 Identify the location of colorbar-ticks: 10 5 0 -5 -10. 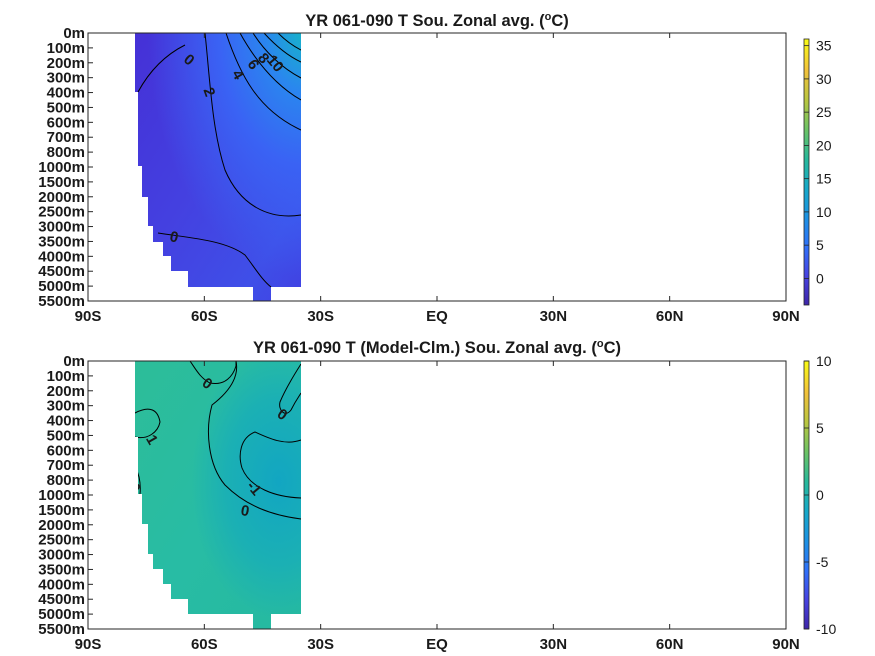
(820, 495).